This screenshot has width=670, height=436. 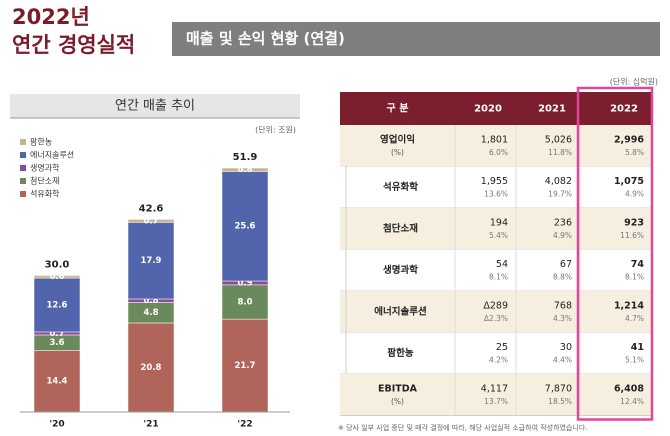 What do you see at coordinates (562, 276) in the screenshot?
I see `cell-ratio: 8.8%` at bounding box center [562, 276].